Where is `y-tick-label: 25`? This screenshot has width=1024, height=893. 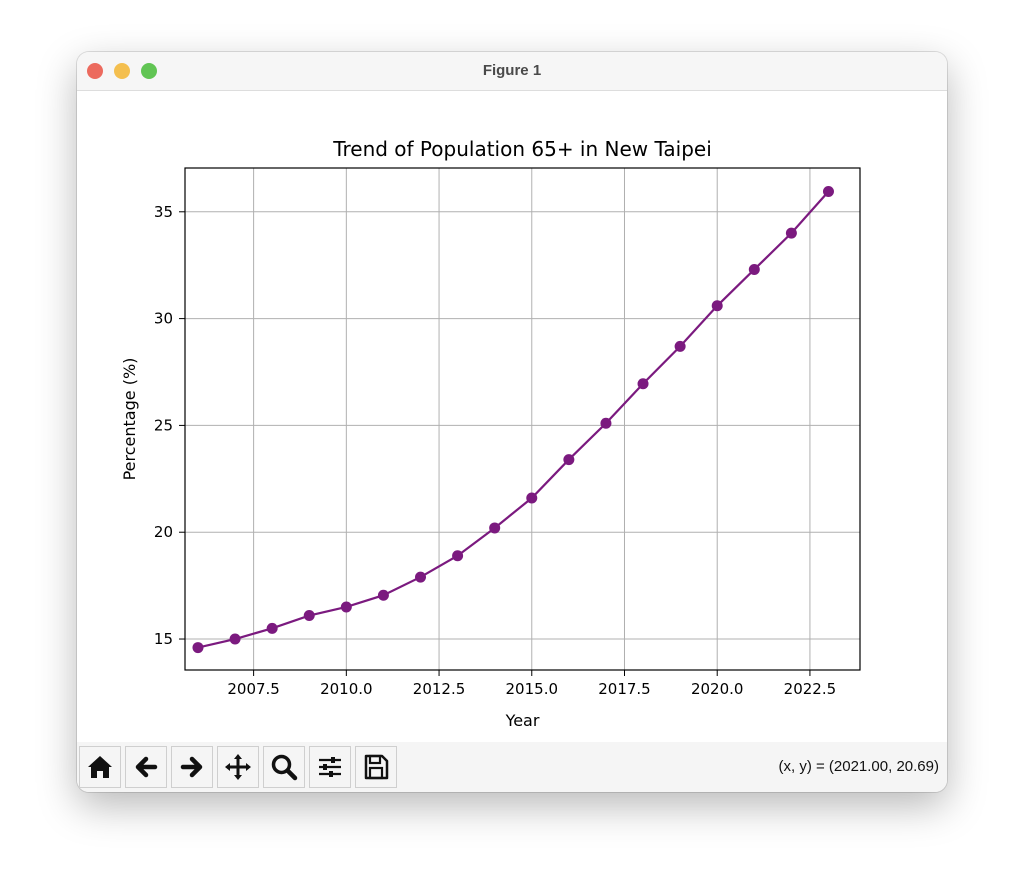
y-tick-label: 25 is located at coordinates (163, 425).